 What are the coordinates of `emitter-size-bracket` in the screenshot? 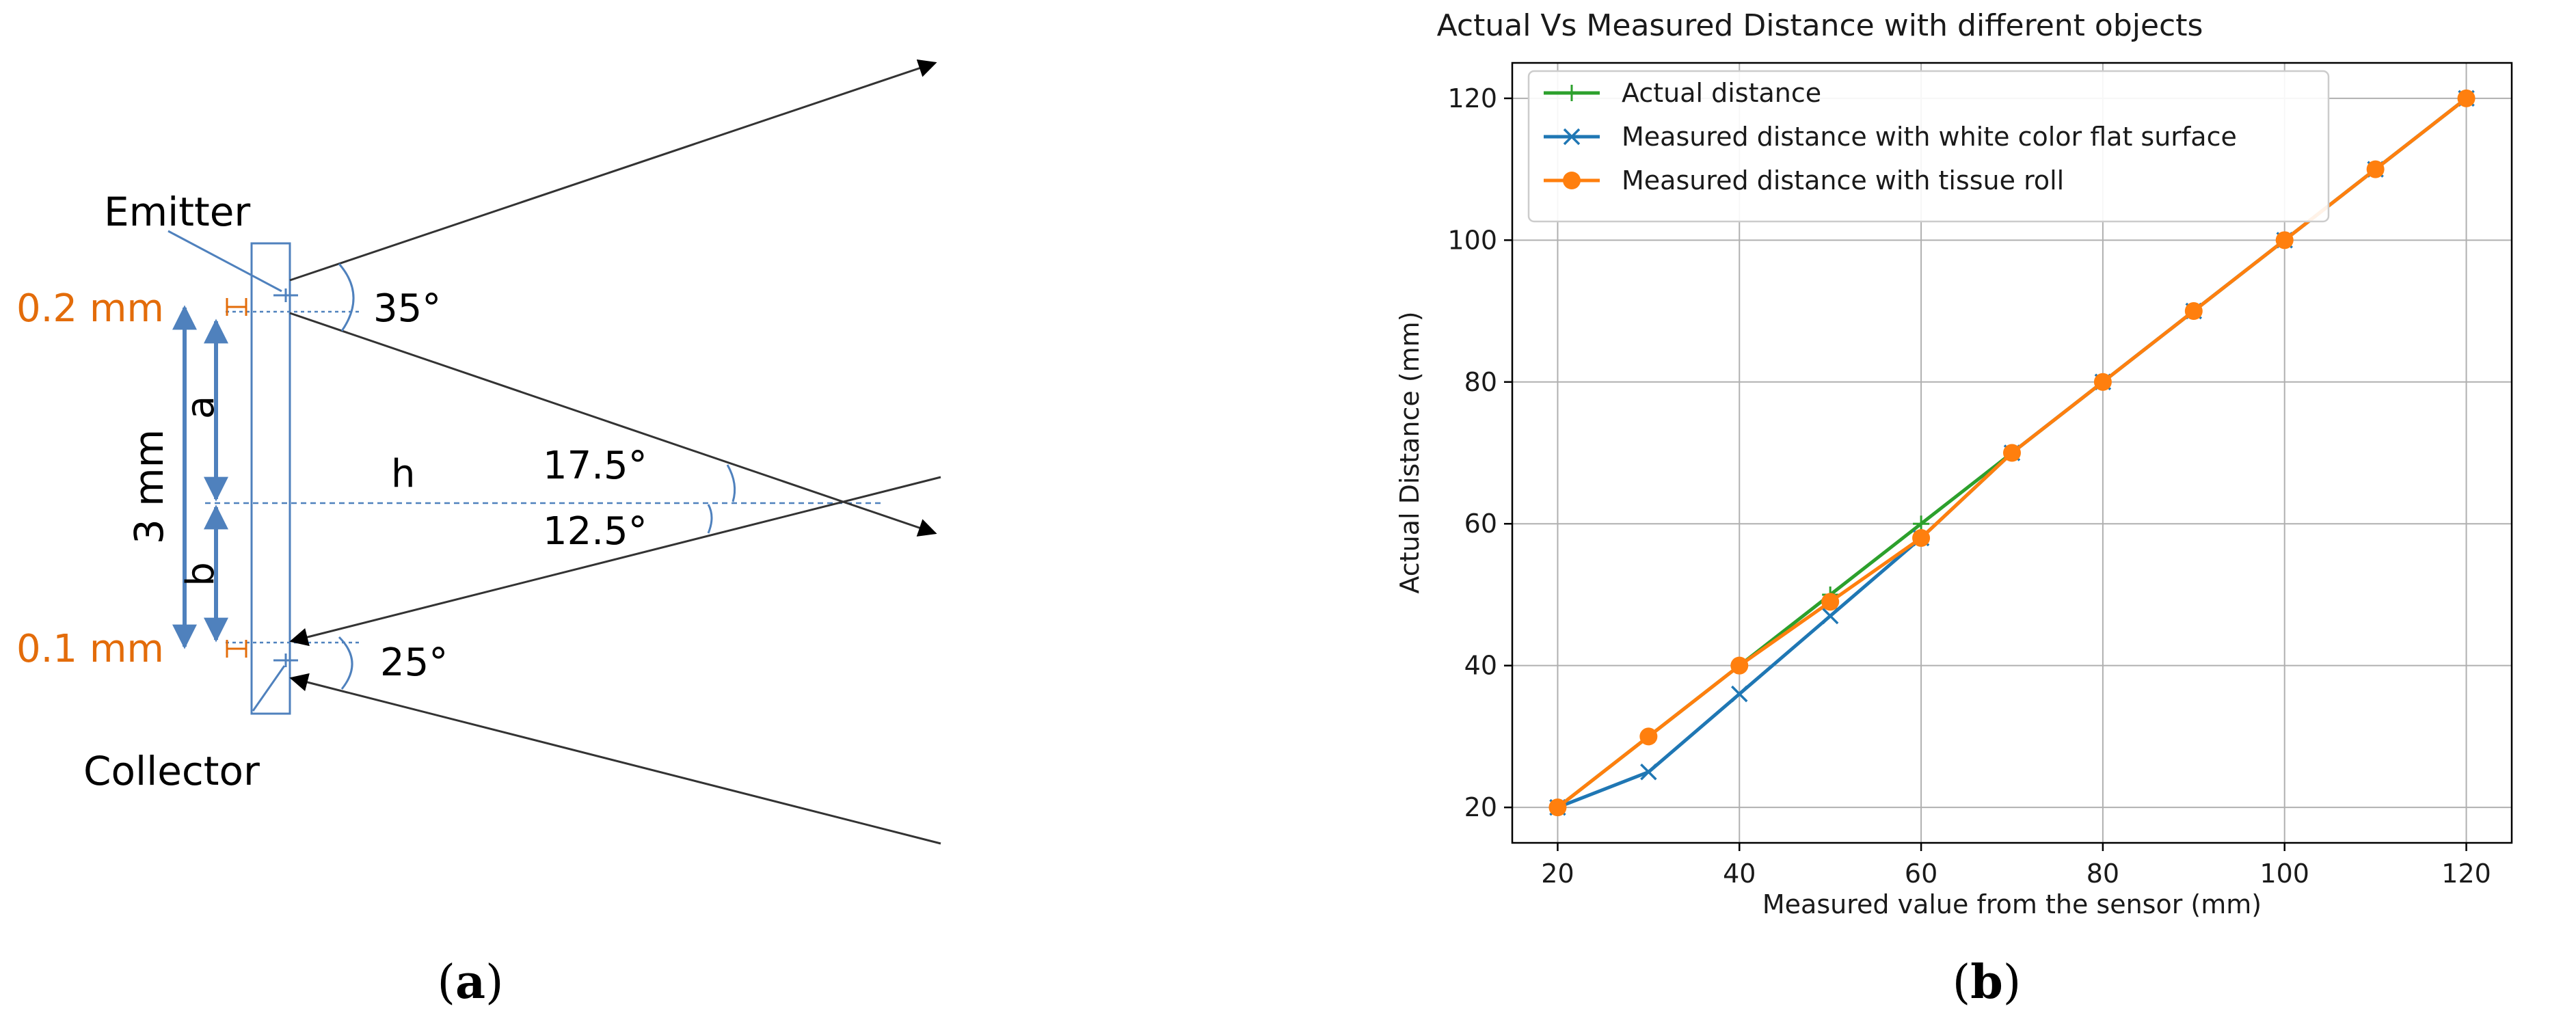 It's located at (236, 307).